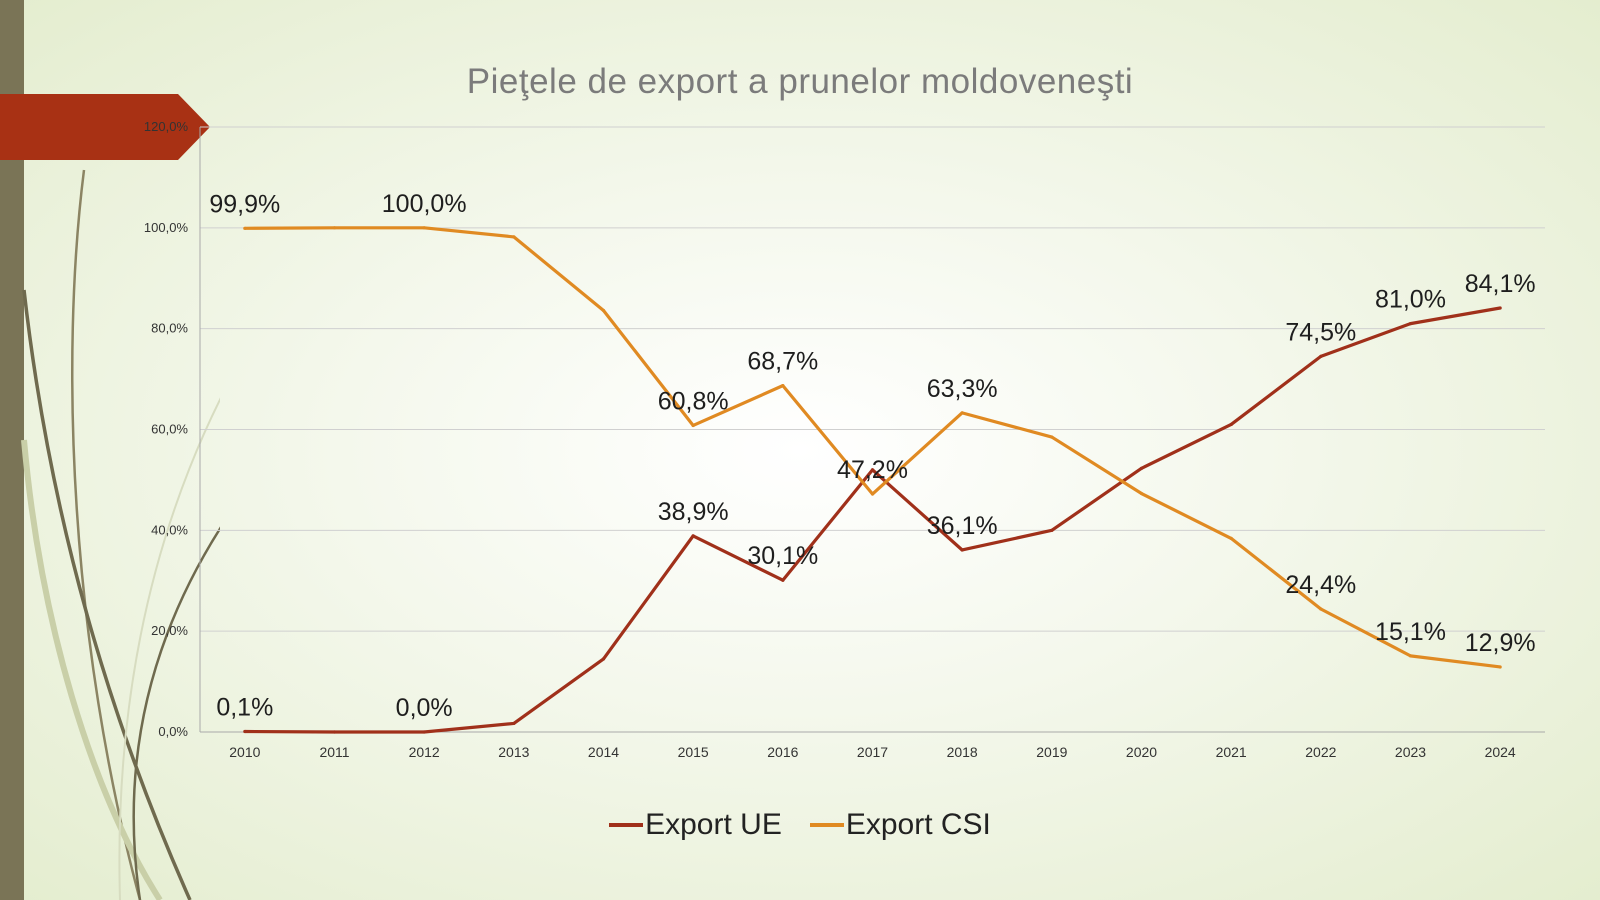  What do you see at coordinates (513, 752) in the screenshot?
I see `x-tick-label: 2013` at bounding box center [513, 752].